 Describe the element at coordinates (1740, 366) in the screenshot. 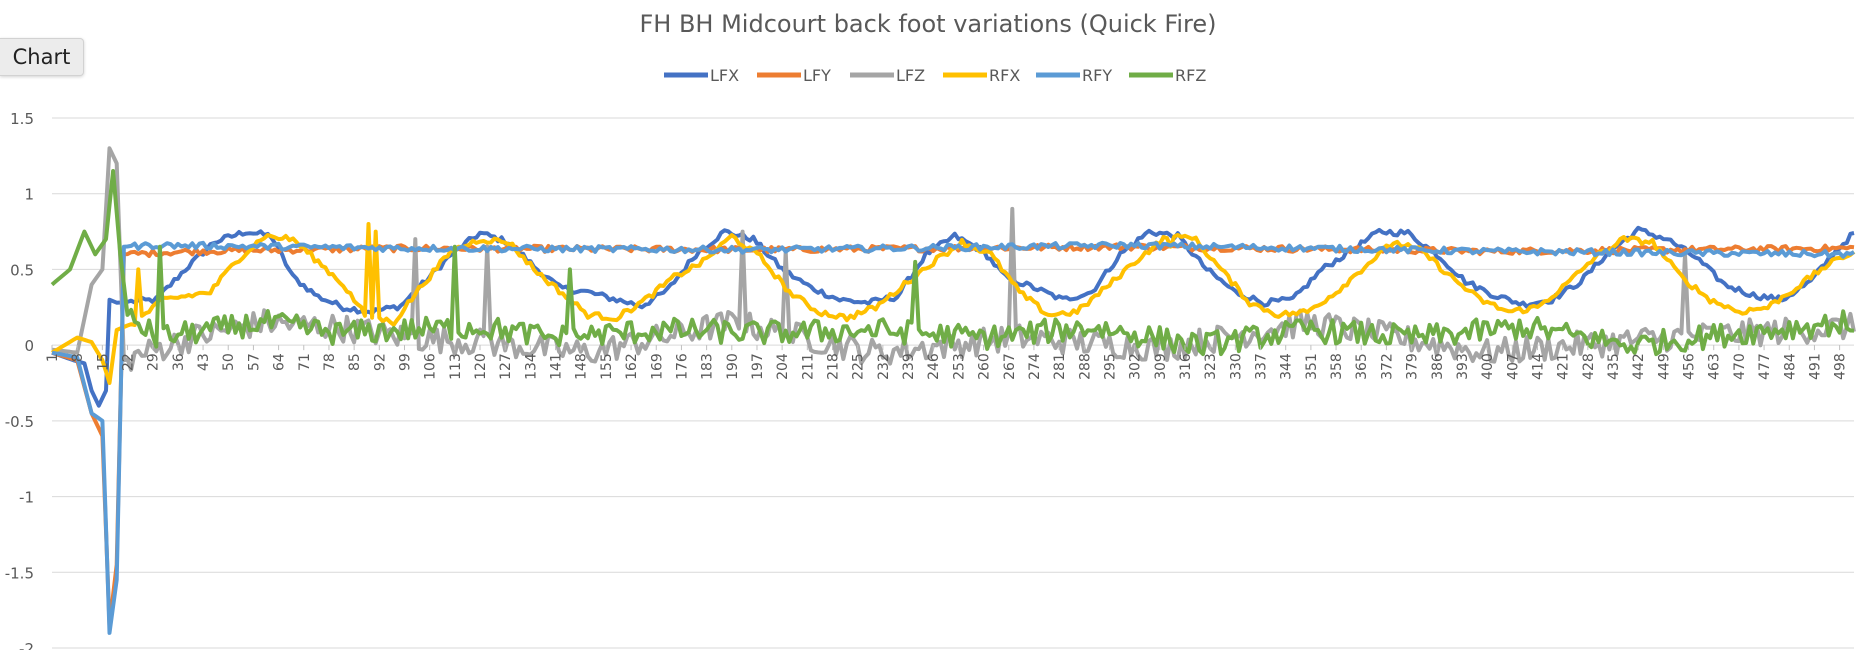

I see `x-tick-label: 470` at that location.